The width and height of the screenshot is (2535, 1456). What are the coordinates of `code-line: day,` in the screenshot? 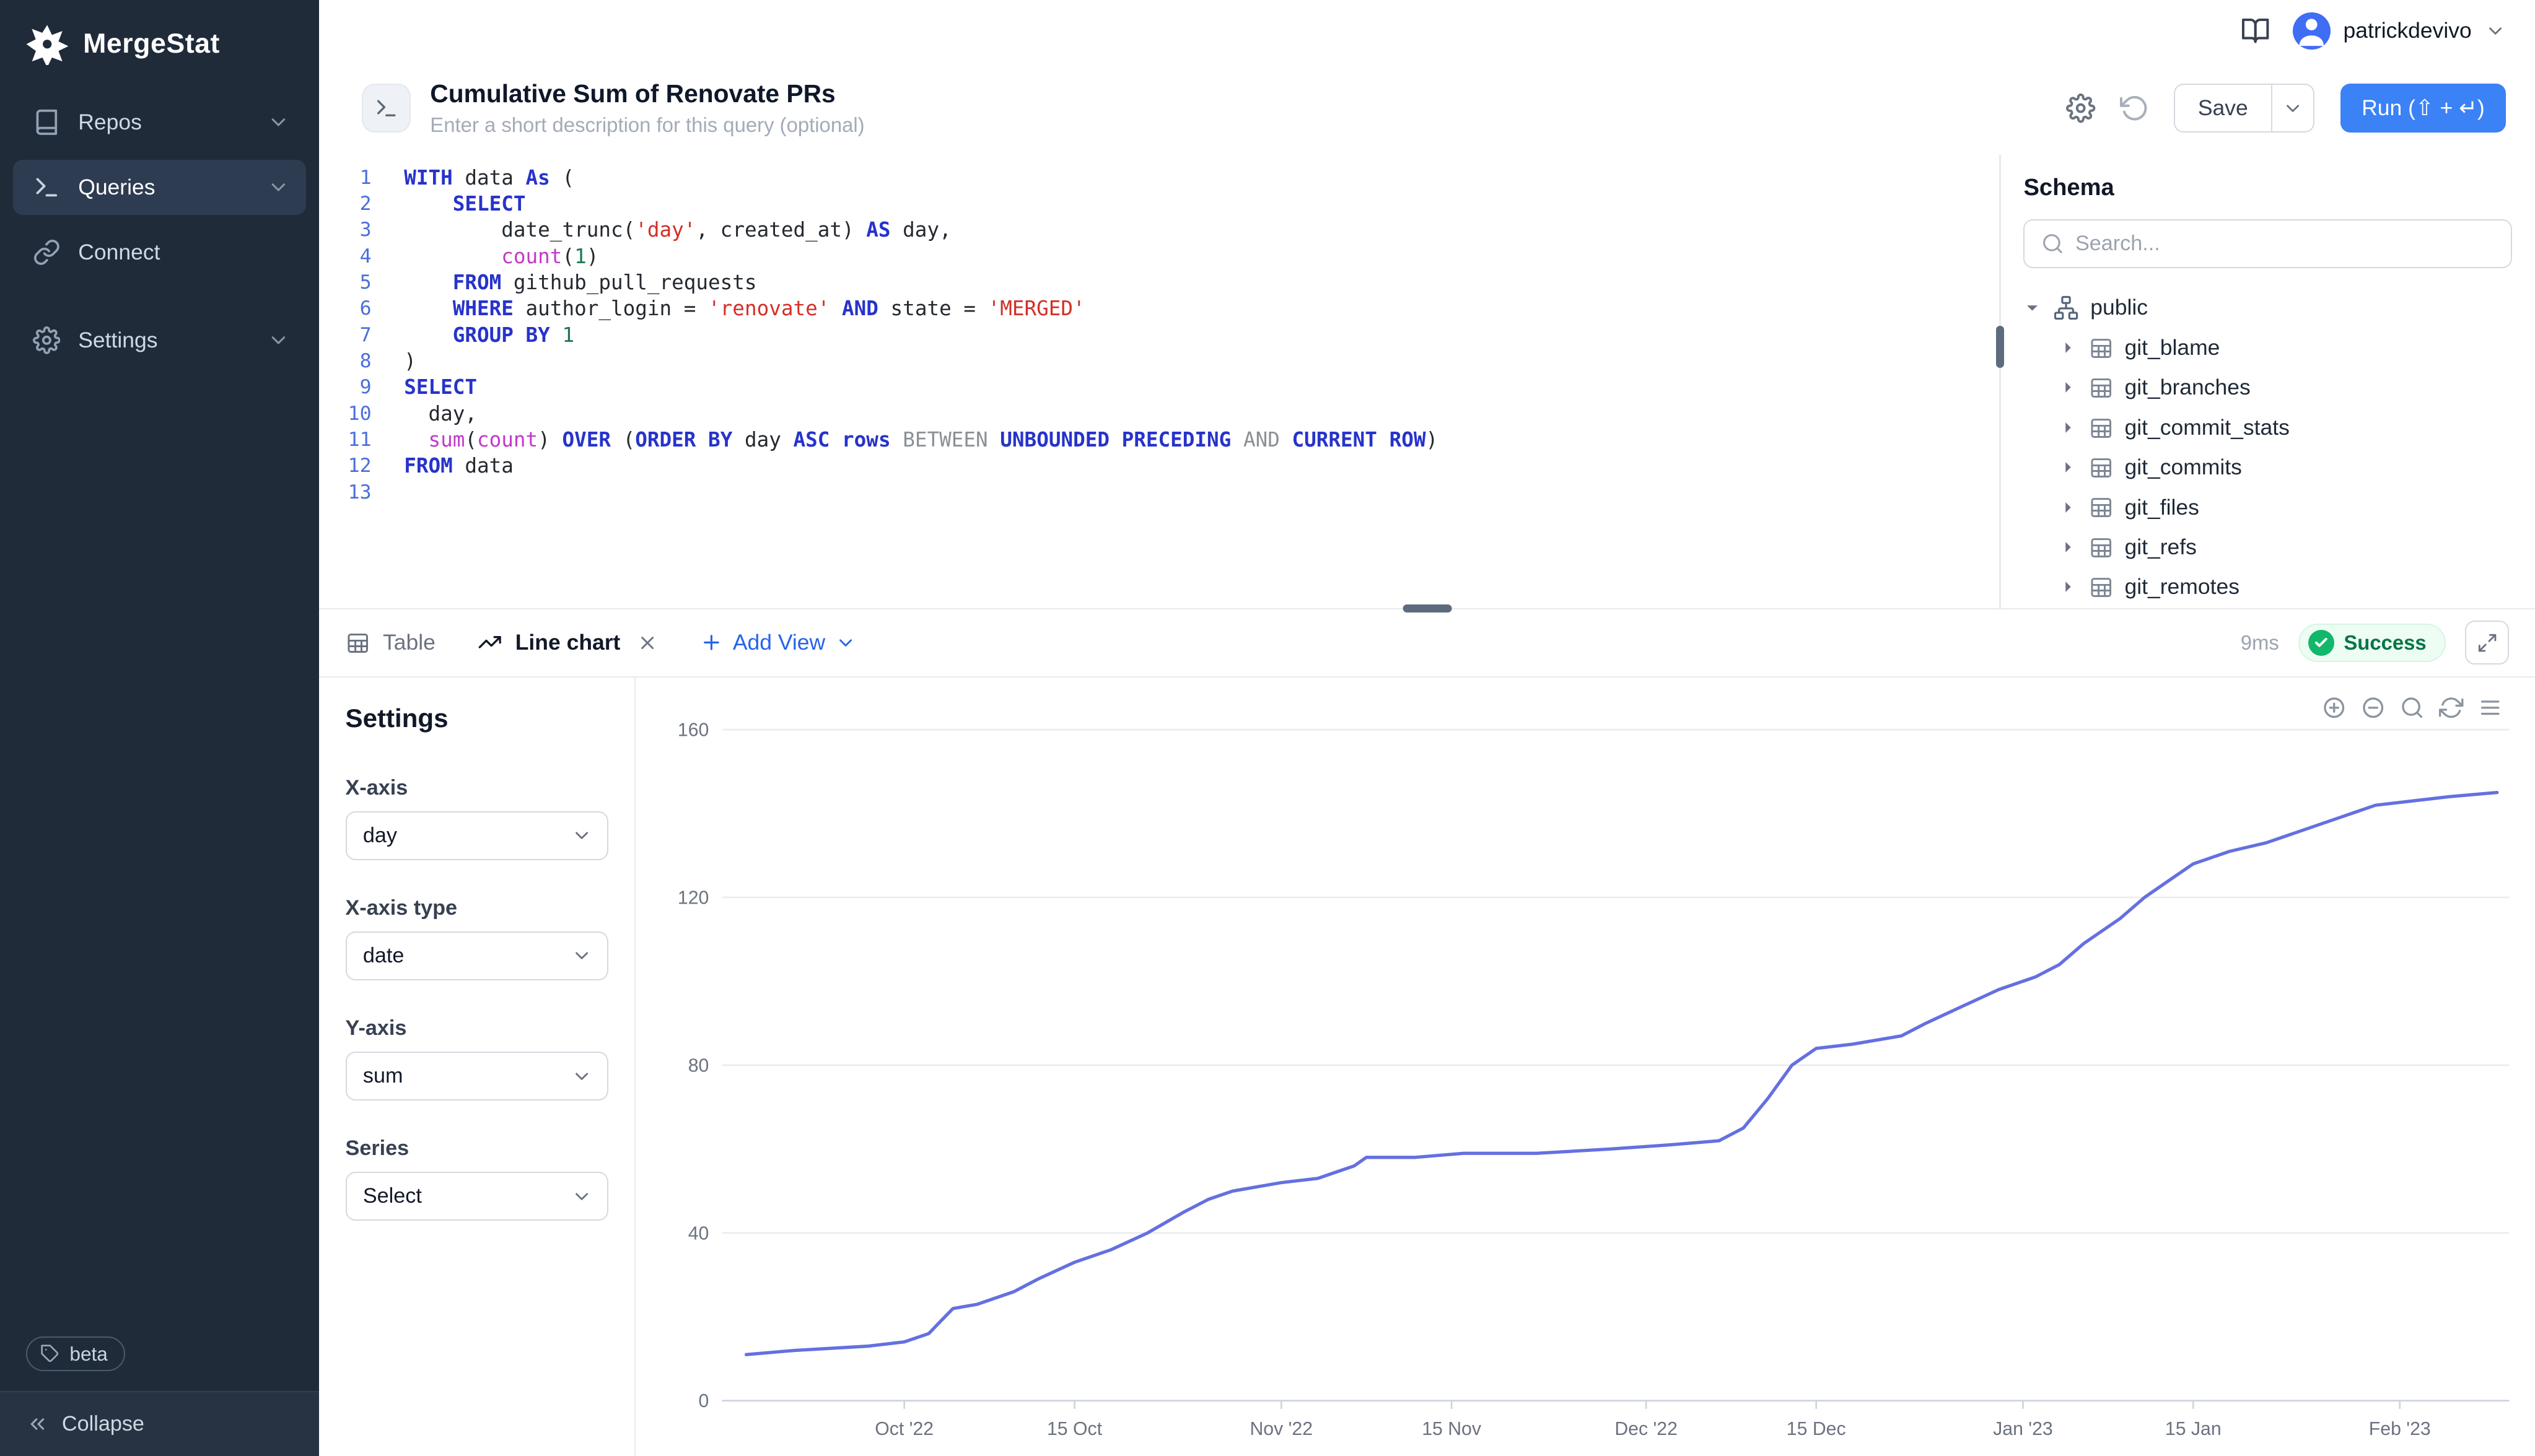 It's located at (441, 413).